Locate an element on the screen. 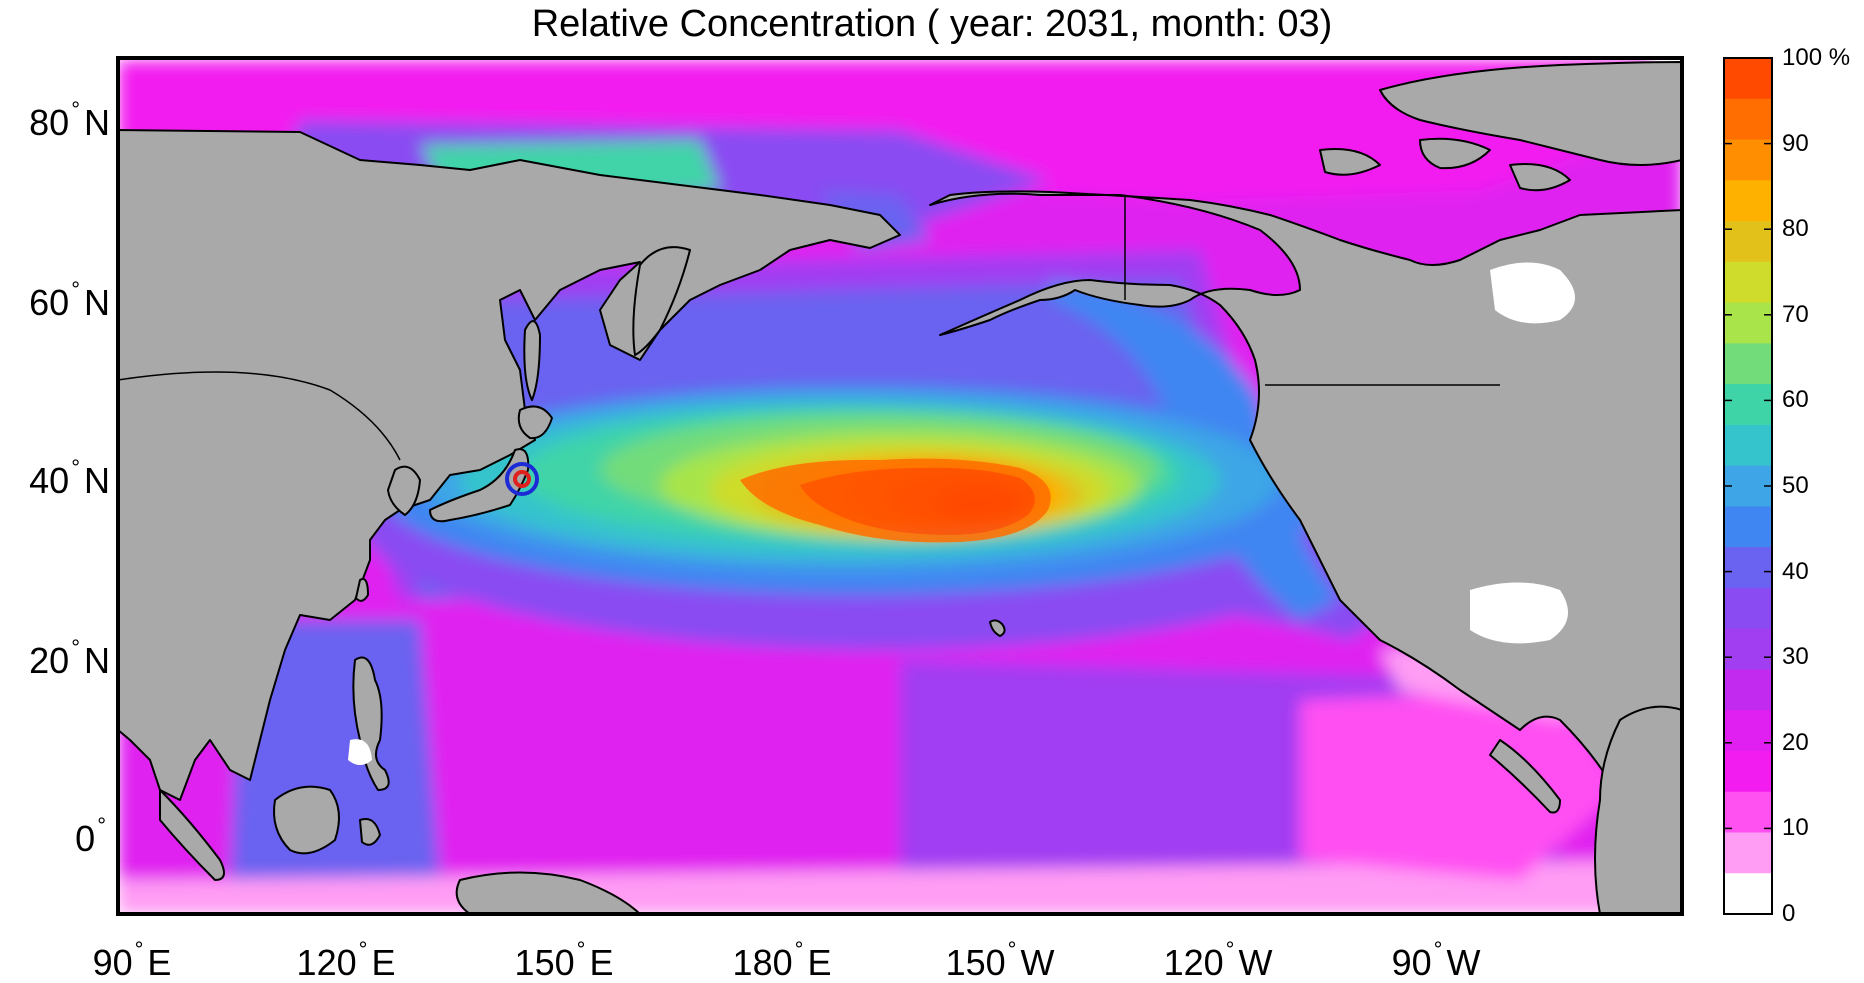  colorbar-tick-label: 90 is located at coordinates (1795, 143).